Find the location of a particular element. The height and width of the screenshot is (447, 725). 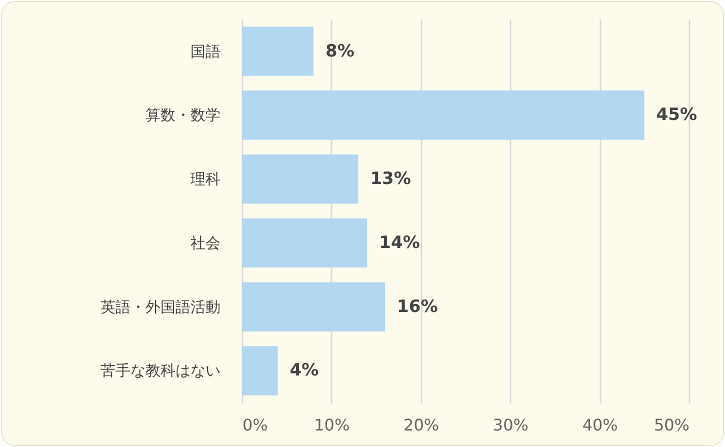

x-tick-label: 40% is located at coordinates (600, 425).